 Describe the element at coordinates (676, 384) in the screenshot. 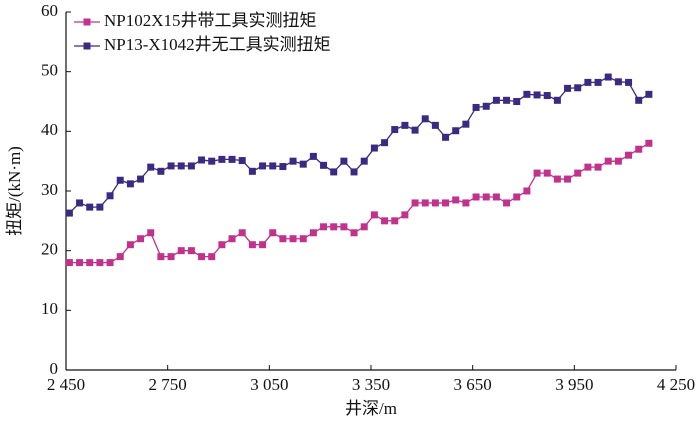

I see `x-tick-label: 4 250` at that location.